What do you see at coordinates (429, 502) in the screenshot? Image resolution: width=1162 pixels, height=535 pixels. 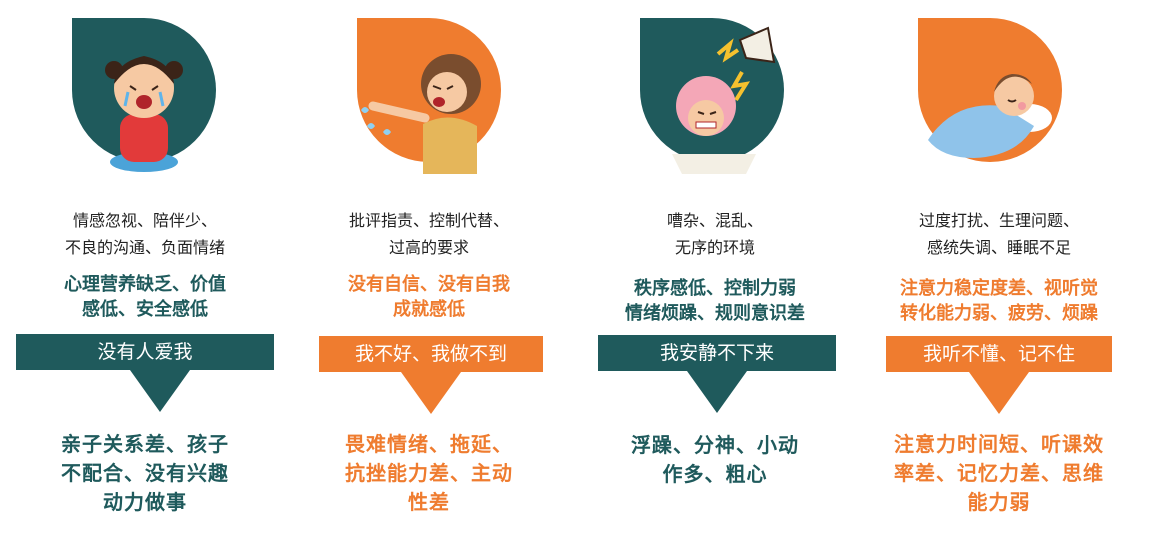 I see `result-line-3: 性差` at bounding box center [429, 502].